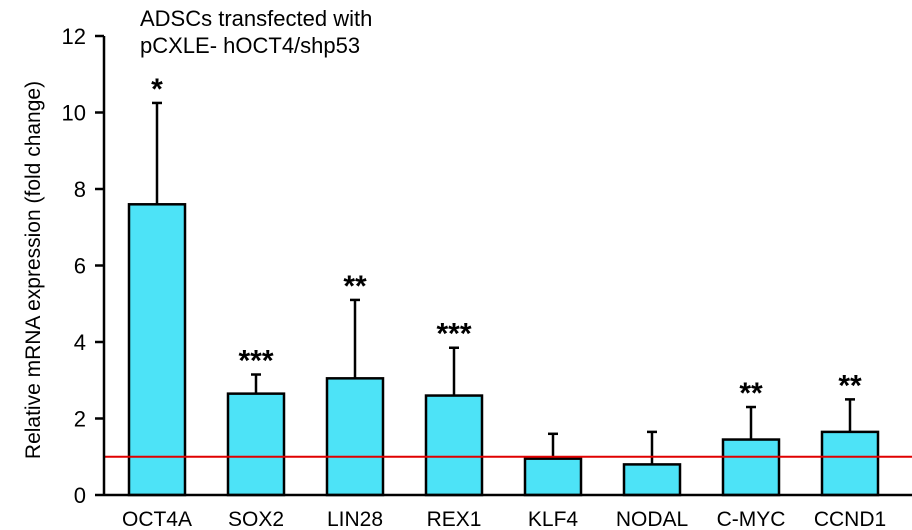 The image size is (912, 530). What do you see at coordinates (80, 266) in the screenshot?
I see `y-tick-label: 6` at bounding box center [80, 266].